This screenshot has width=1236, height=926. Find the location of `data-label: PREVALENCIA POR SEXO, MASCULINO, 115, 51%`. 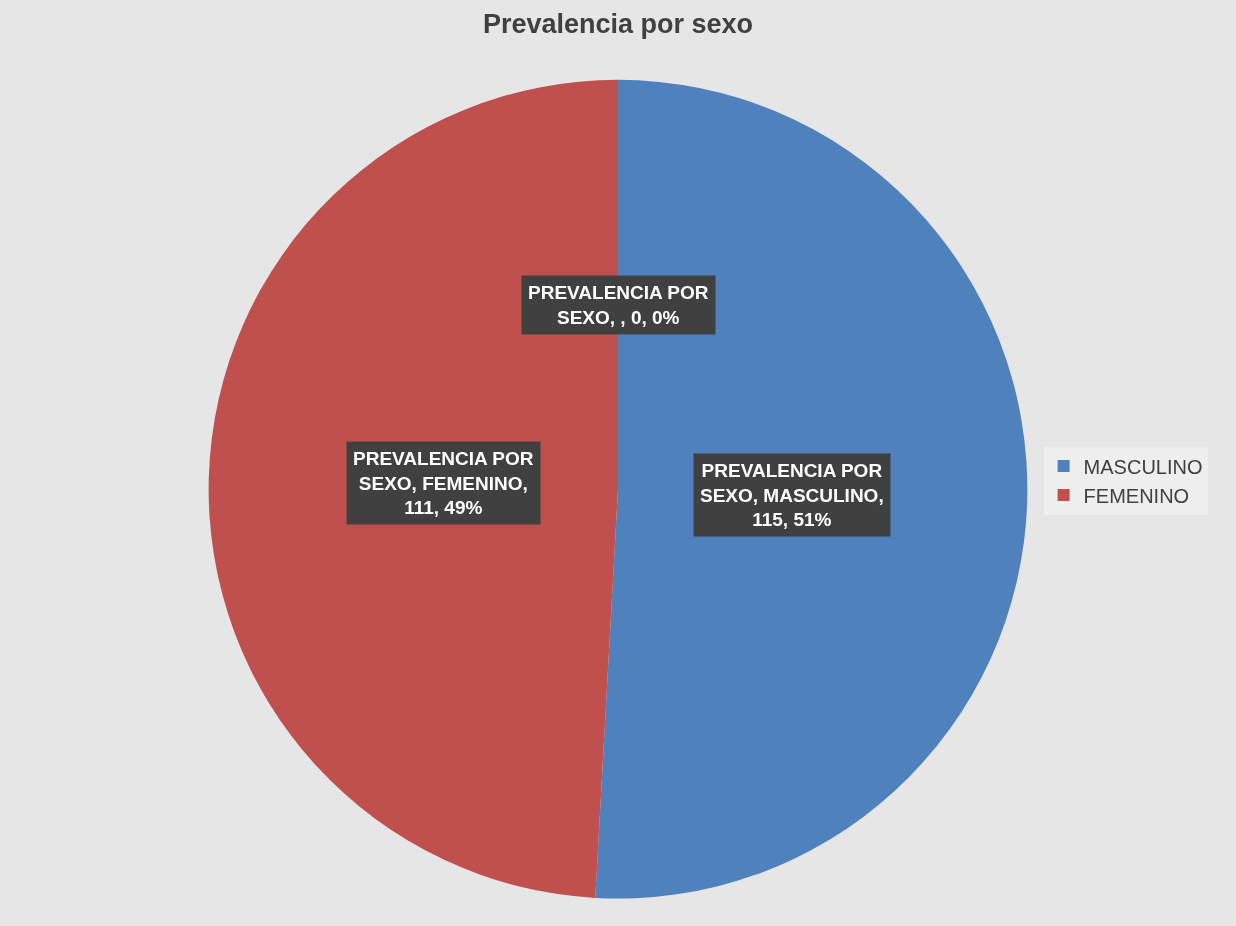

data-label: PREVALENCIA POR SEXO, MASCULINO, 115, 51% is located at coordinates (792, 495).